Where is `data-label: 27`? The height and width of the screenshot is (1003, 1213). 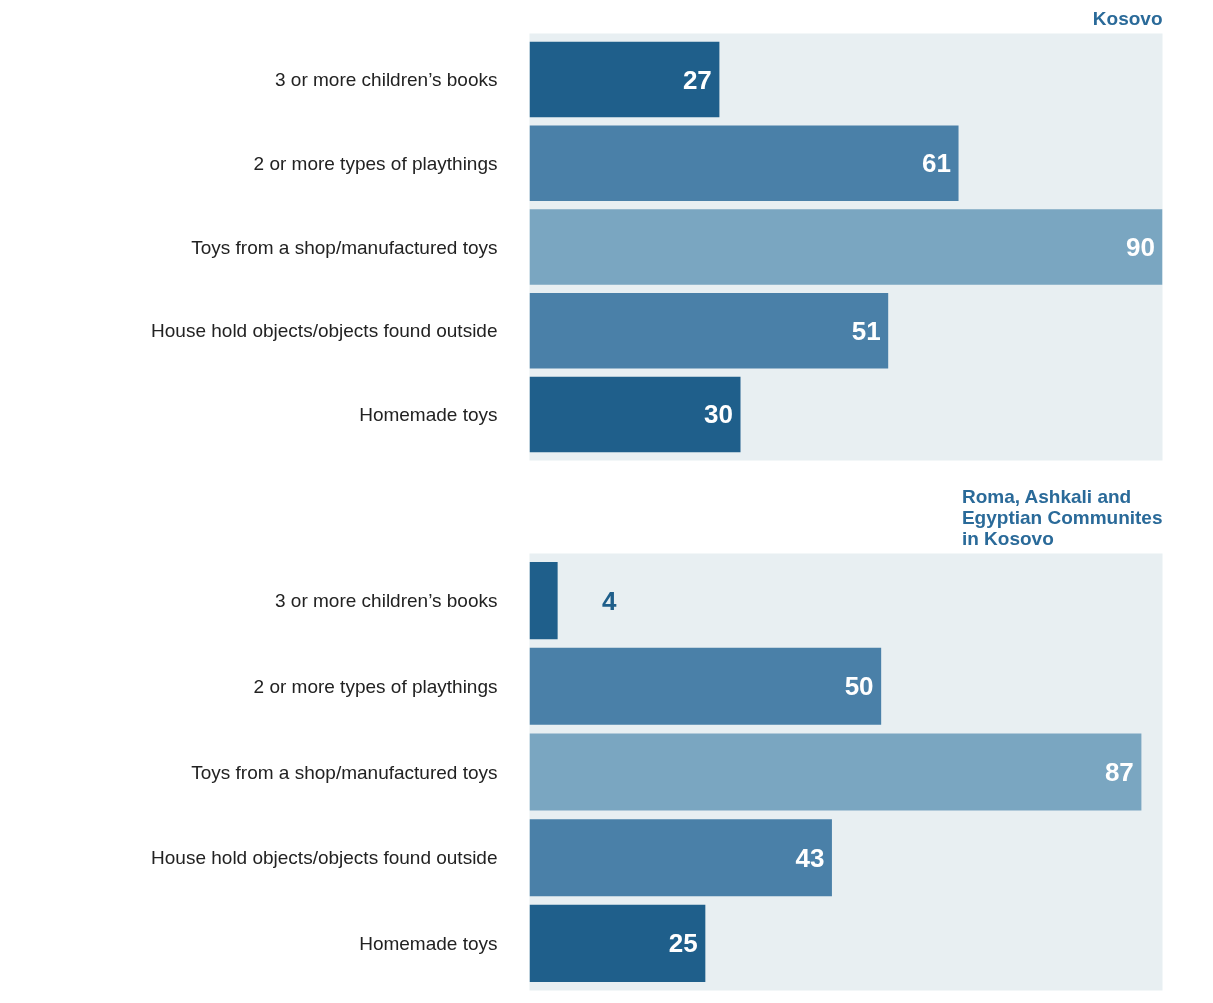 data-label: 27 is located at coordinates (697, 79).